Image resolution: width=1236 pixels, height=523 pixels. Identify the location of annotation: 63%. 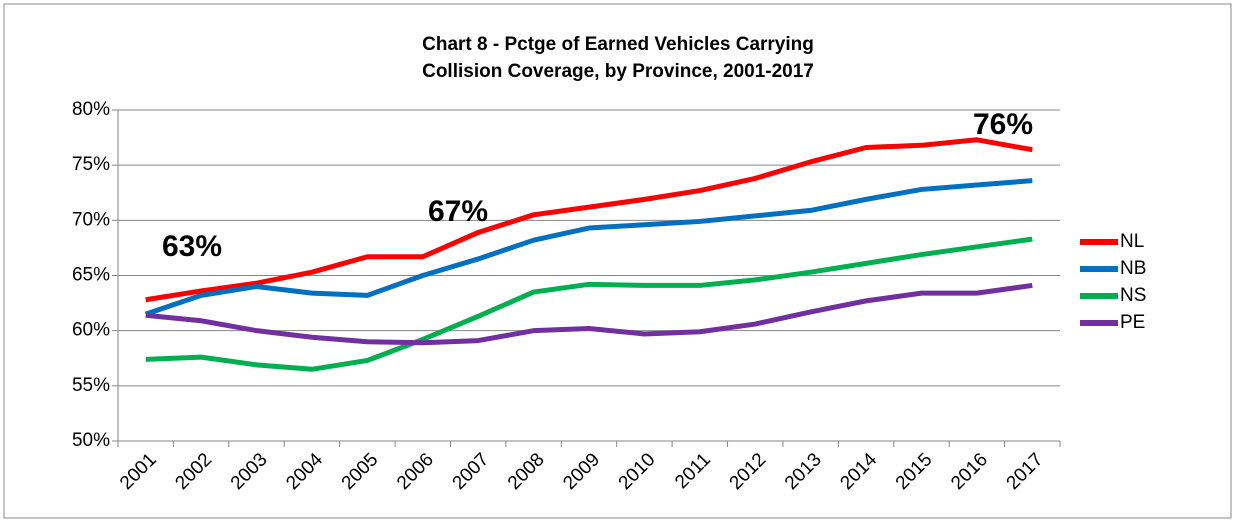
(192, 246).